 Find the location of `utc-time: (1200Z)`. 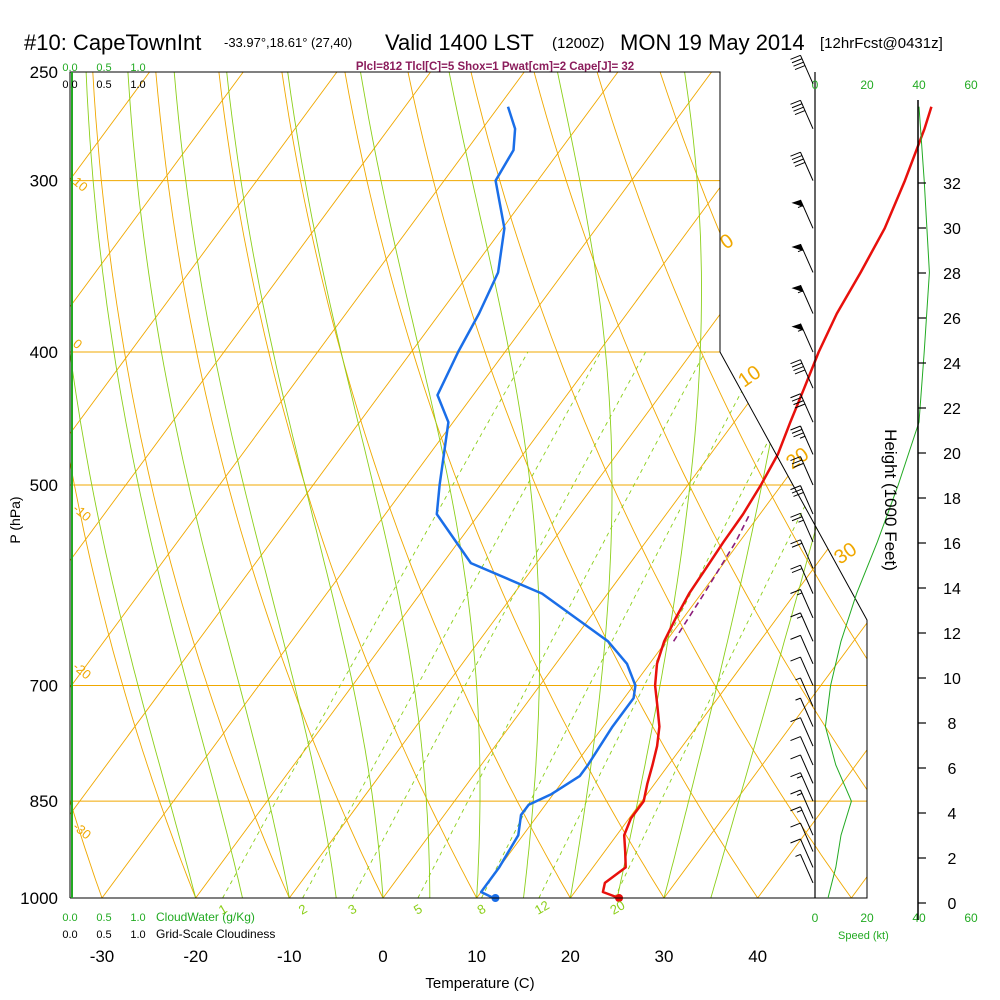

utc-time: (1200Z) is located at coordinates (578, 43).